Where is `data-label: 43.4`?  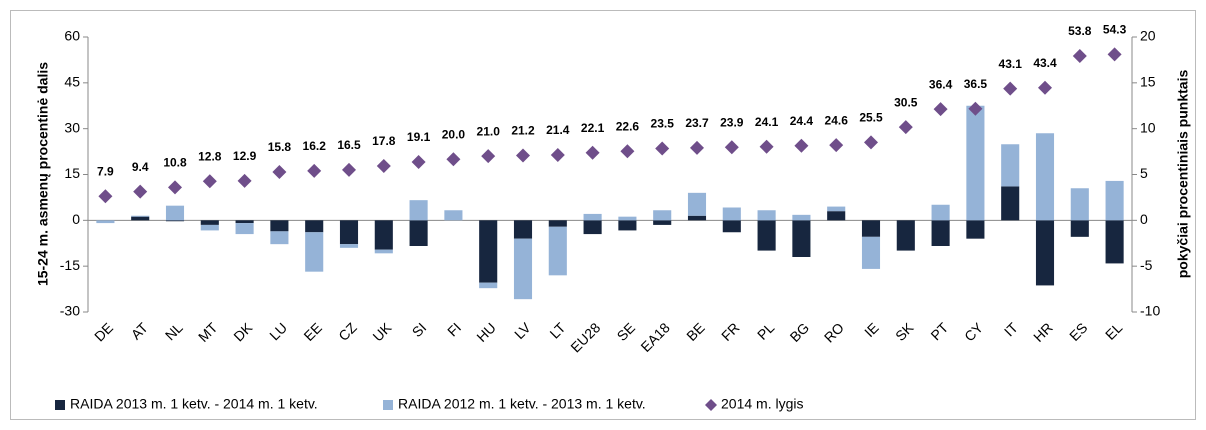 data-label: 43.4 is located at coordinates (1045, 63).